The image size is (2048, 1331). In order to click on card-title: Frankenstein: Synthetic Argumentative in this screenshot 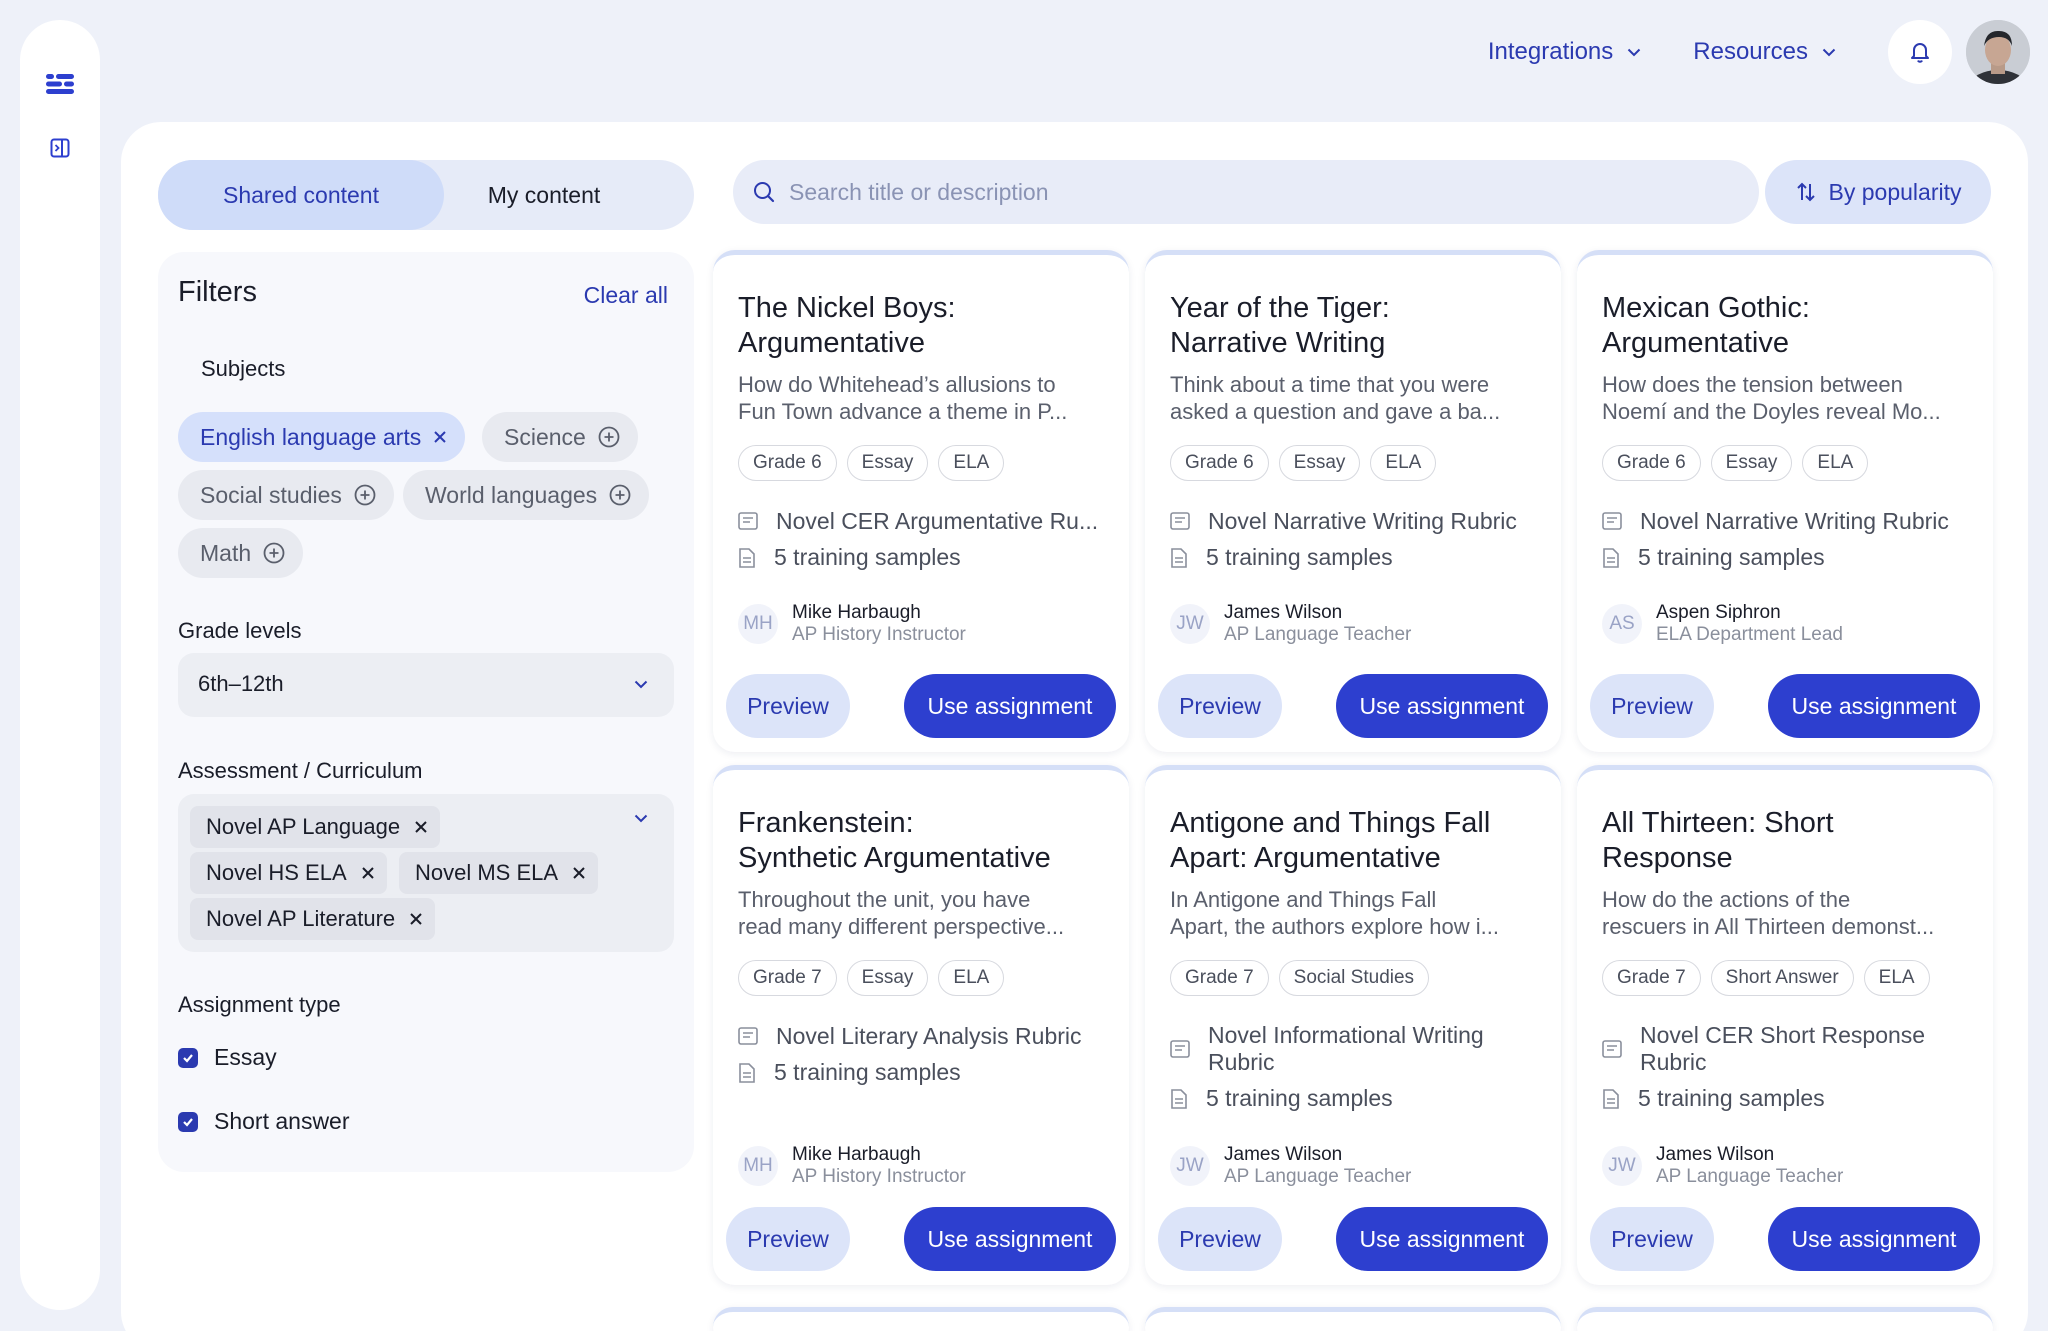, I will do `click(894, 840)`.